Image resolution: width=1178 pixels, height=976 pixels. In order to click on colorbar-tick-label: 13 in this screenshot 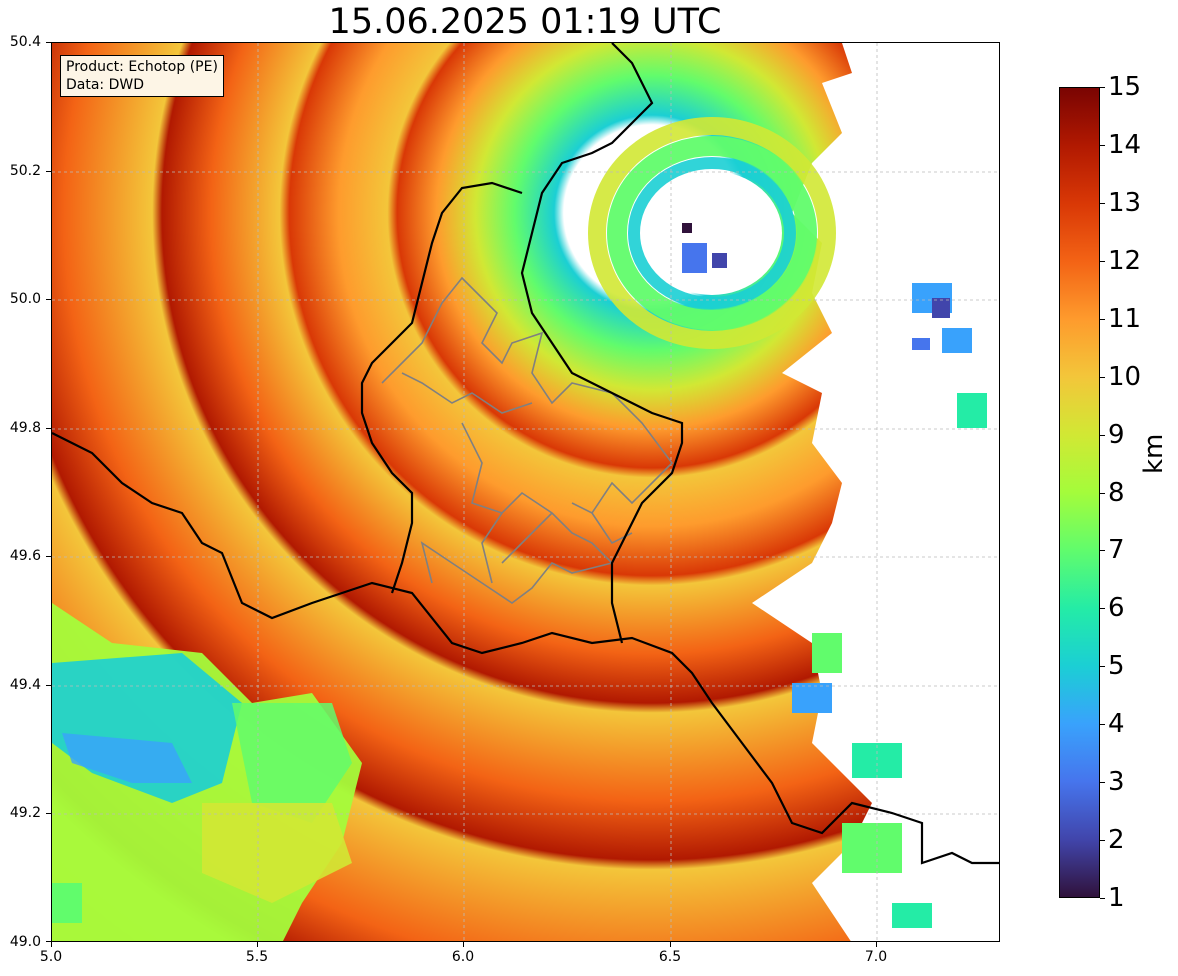, I will do `click(1125, 202)`.